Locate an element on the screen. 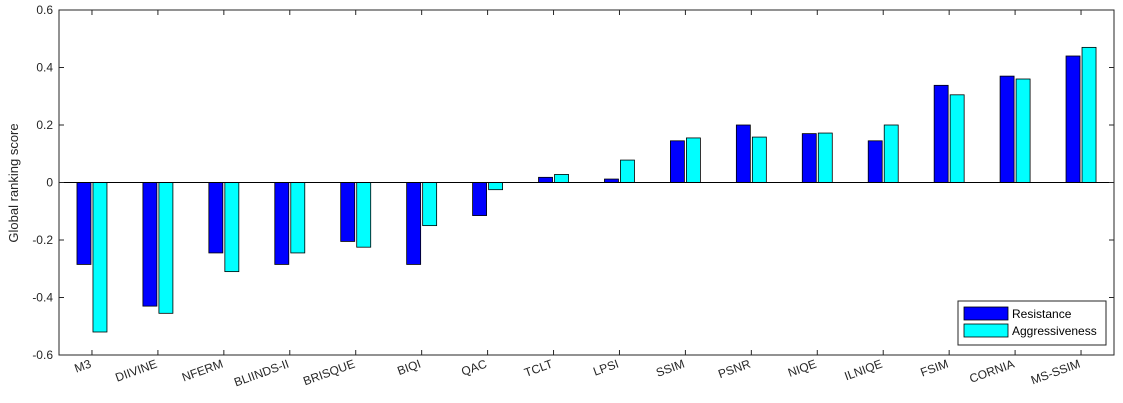 The height and width of the screenshot is (403, 1123). x-tick-label-ms-ssim: MS-SSIM is located at coordinates (1055, 372).